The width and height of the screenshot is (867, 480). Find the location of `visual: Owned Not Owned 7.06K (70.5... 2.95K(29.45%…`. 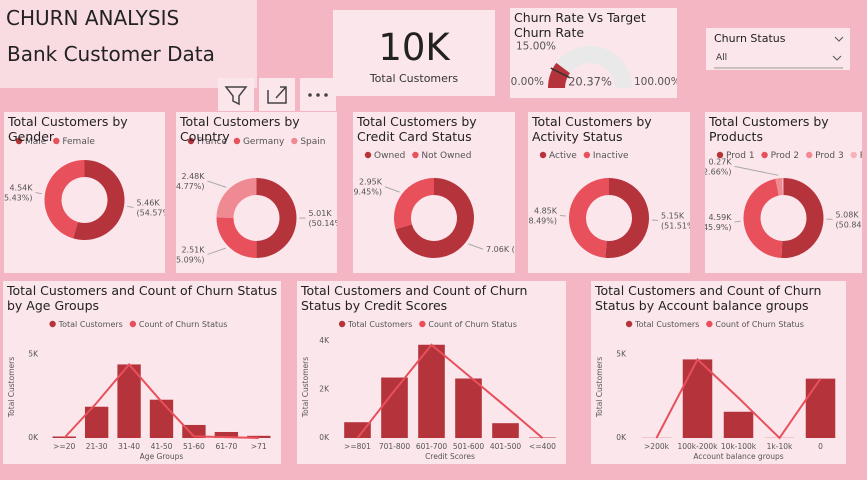

visual: Owned Not Owned 7.06K (70.5... 2.95K(29.45%… is located at coordinates (434, 204).